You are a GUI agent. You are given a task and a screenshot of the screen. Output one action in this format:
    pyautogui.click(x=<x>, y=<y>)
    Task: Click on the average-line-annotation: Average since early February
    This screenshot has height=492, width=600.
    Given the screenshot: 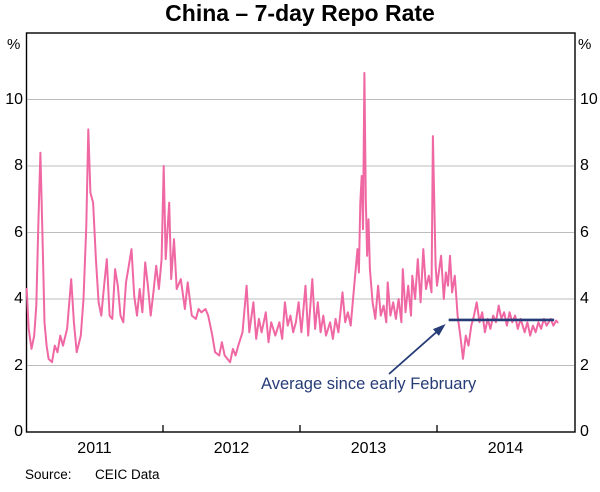 What is the action you would take?
    pyautogui.click(x=369, y=384)
    